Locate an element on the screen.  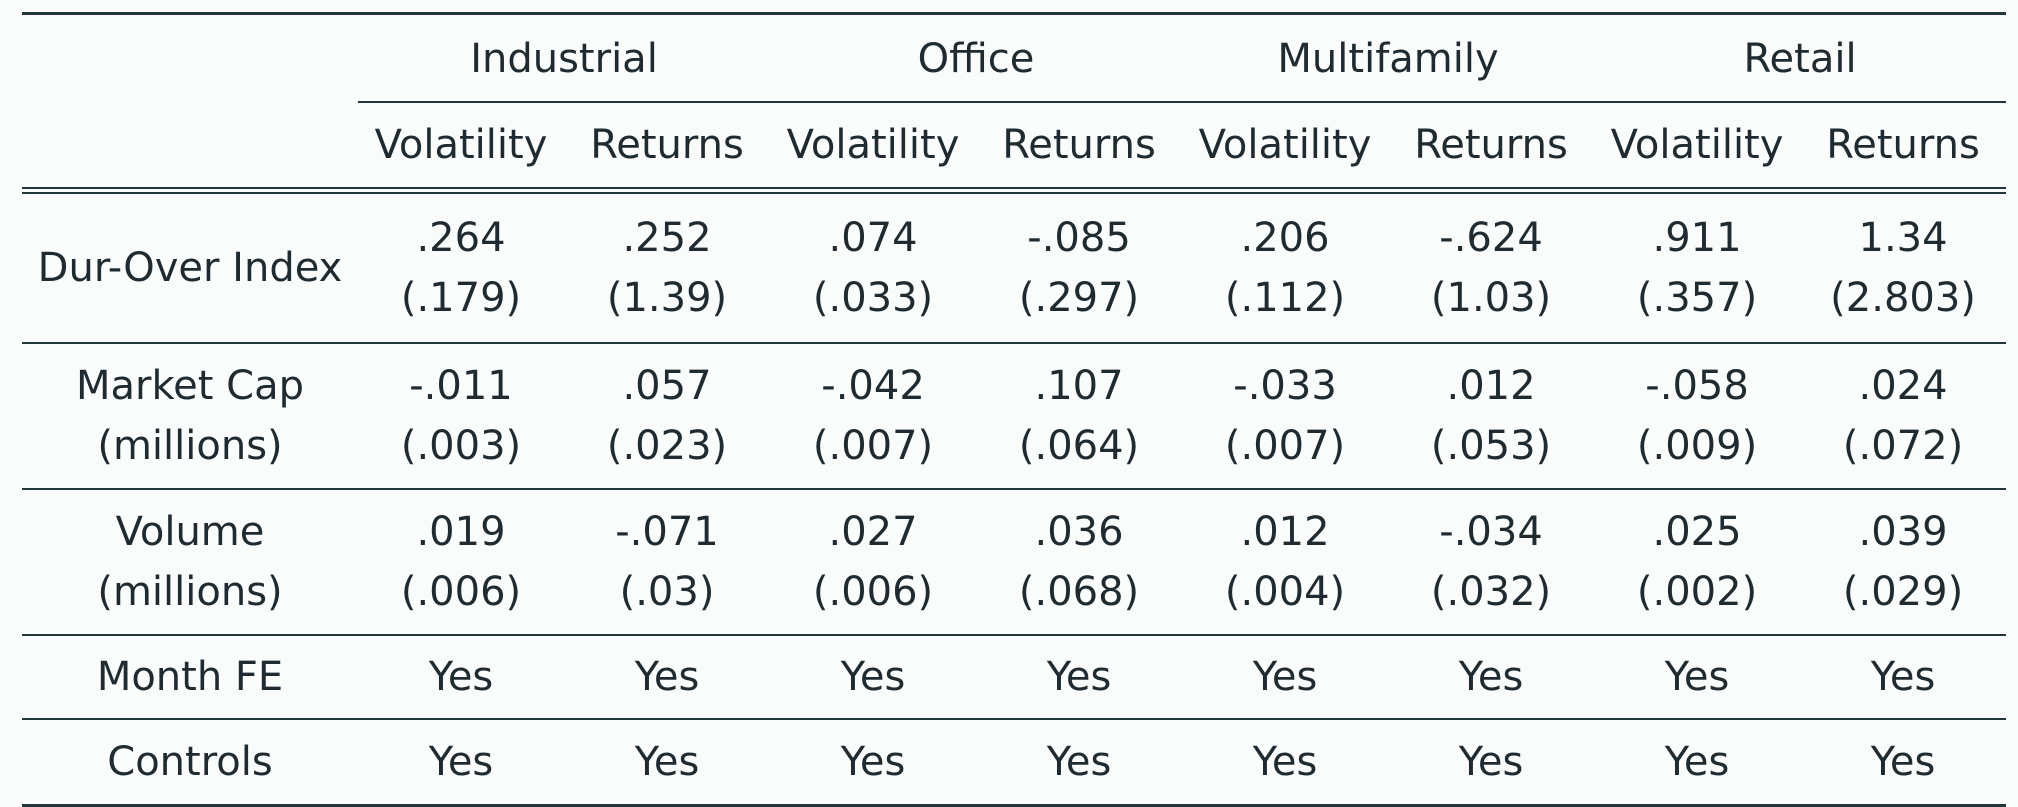
row-label: Controls is located at coordinates (190, 763).